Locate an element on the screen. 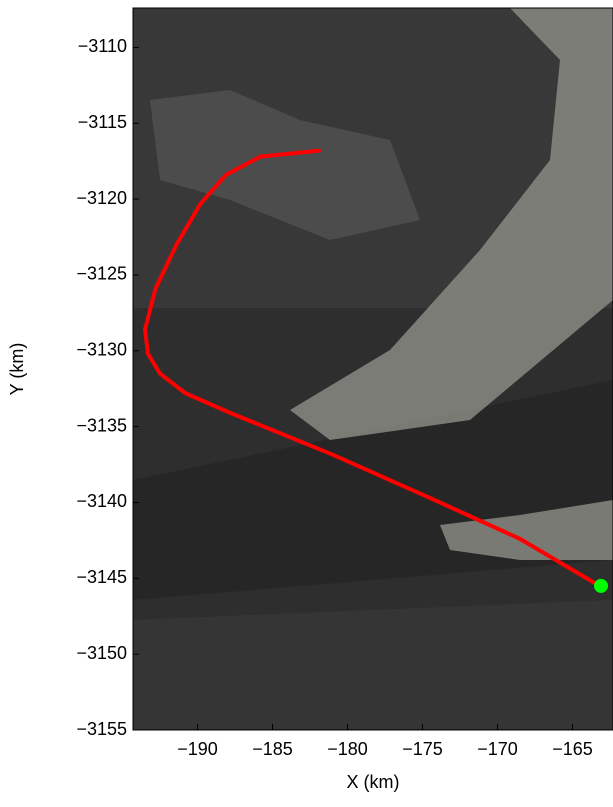 The width and height of the screenshot is (613, 807). y-tick-label: −3150 is located at coordinates (101, 653).